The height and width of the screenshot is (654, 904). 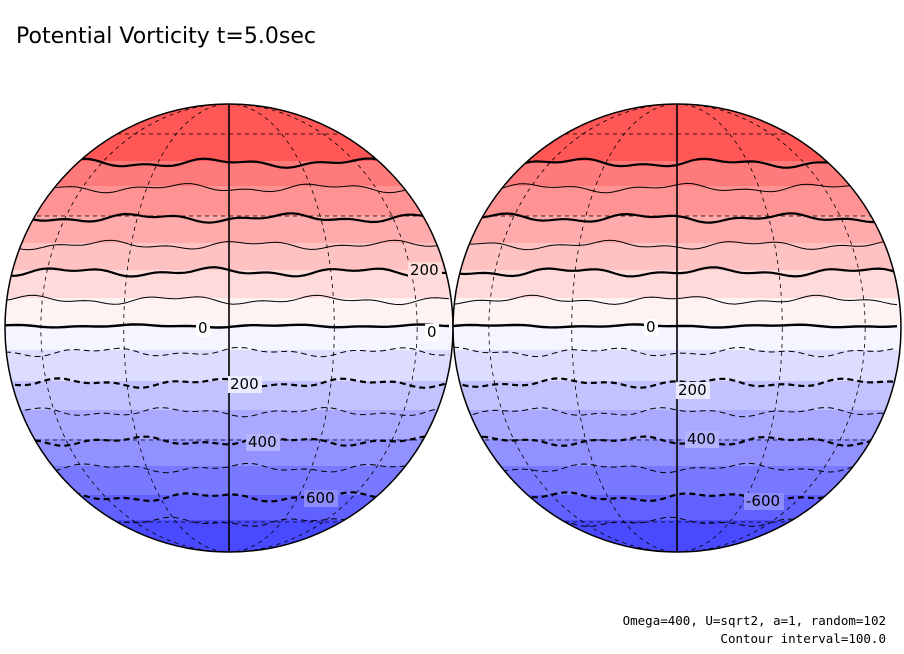 What do you see at coordinates (803, 638) in the screenshot?
I see `contour-interval-text: Contour interval=100.0` at bounding box center [803, 638].